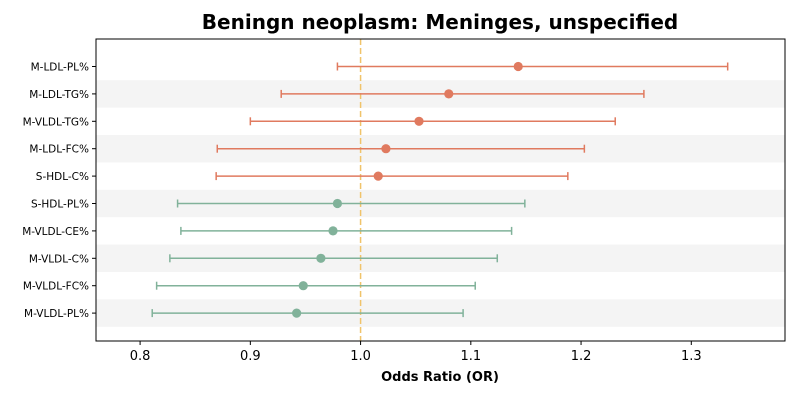 The image size is (800, 400). I want to click on x-axis-label: Odds Ratio (OR), so click(440, 377).